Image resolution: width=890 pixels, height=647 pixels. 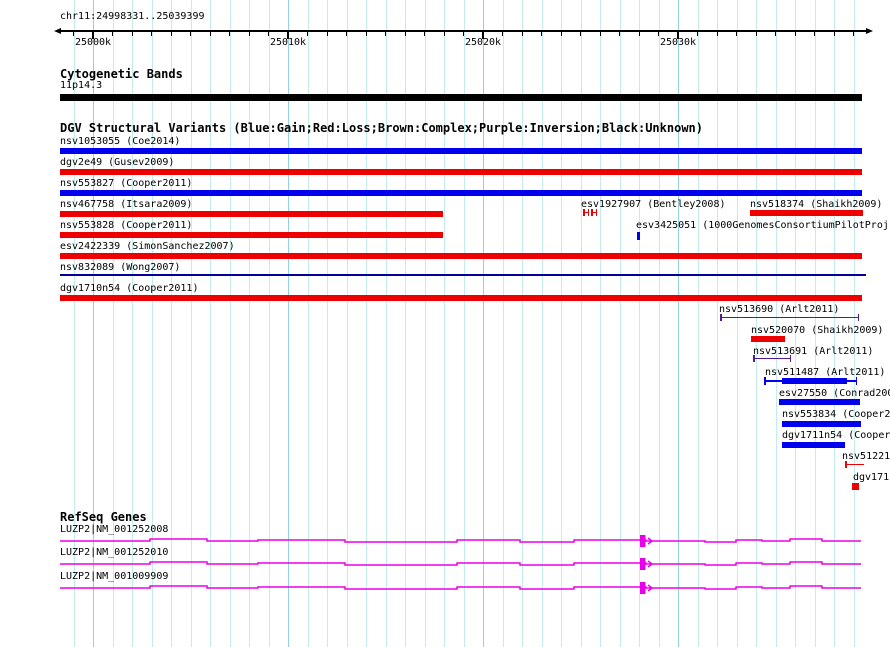 I want to click on variant-label: nsv518374 (Shaikh2009), so click(x=816, y=204).